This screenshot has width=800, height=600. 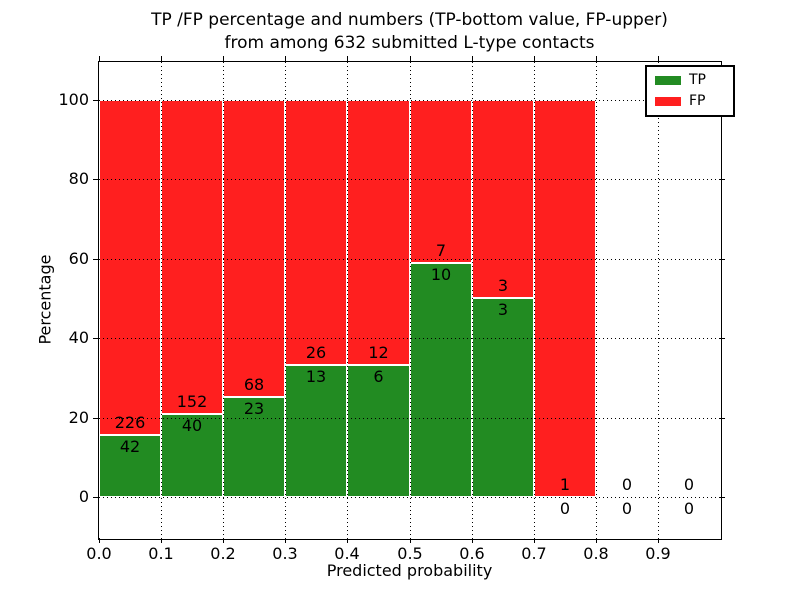 What do you see at coordinates (668, 80) in the screenshot?
I see `legend-swatch-tp` at bounding box center [668, 80].